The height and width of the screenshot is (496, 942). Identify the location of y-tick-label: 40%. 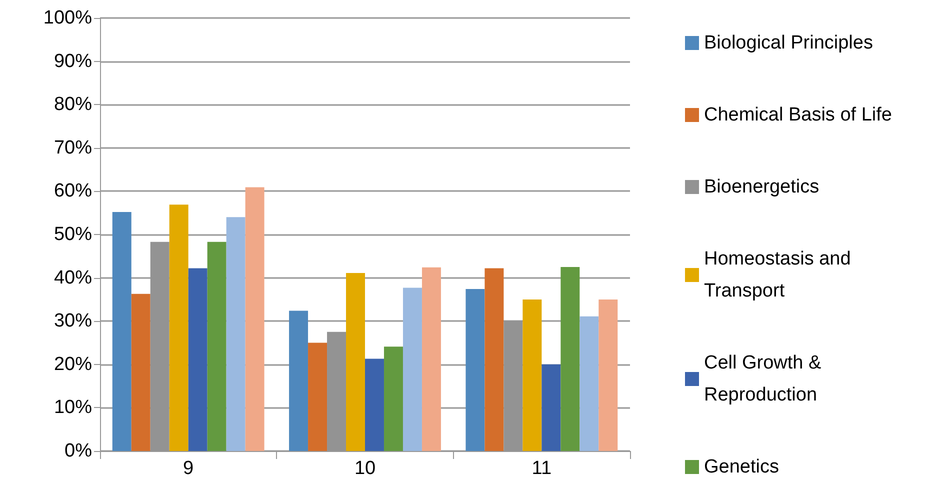
(73, 277).